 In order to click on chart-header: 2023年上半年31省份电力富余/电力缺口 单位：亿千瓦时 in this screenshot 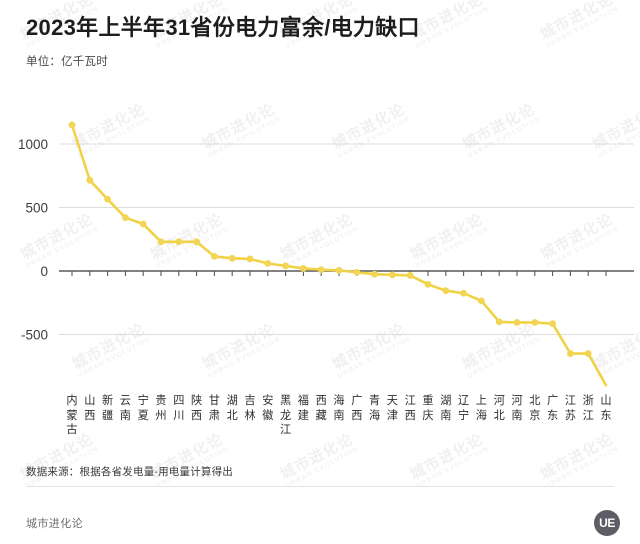, I will do `click(323, 41)`.